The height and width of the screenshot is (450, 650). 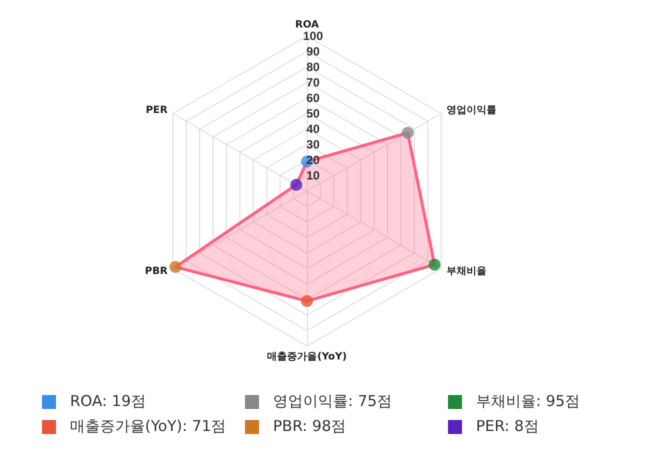 What do you see at coordinates (528, 401) in the screenshot?
I see `text: 부채비율: 95점` at bounding box center [528, 401].